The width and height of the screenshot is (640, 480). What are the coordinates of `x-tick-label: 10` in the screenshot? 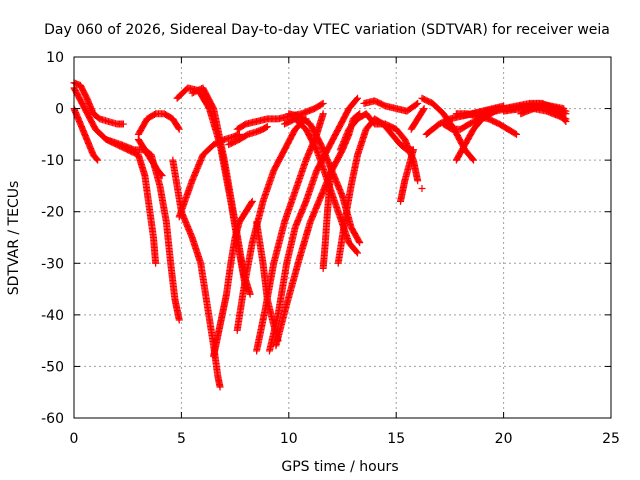 It's located at (289, 439).